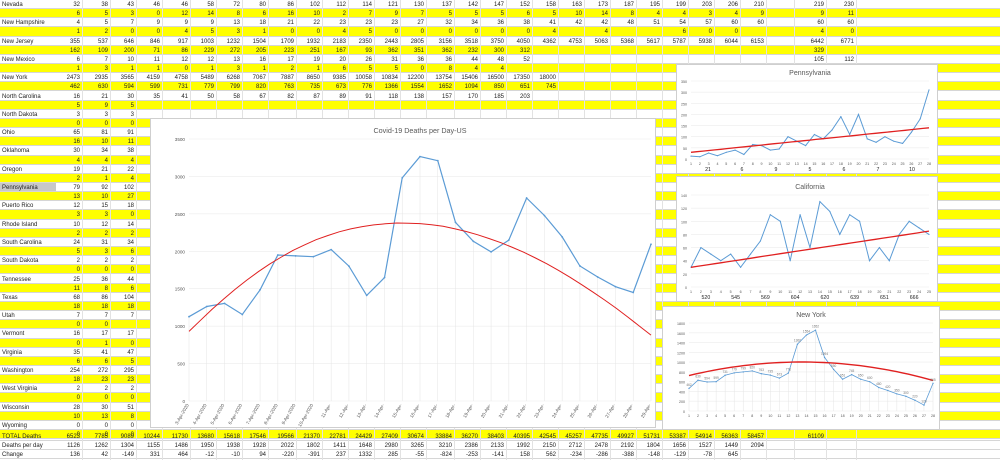 The width and height of the screenshot is (1000, 460). I want to click on cell: 230, so click(848, 5).